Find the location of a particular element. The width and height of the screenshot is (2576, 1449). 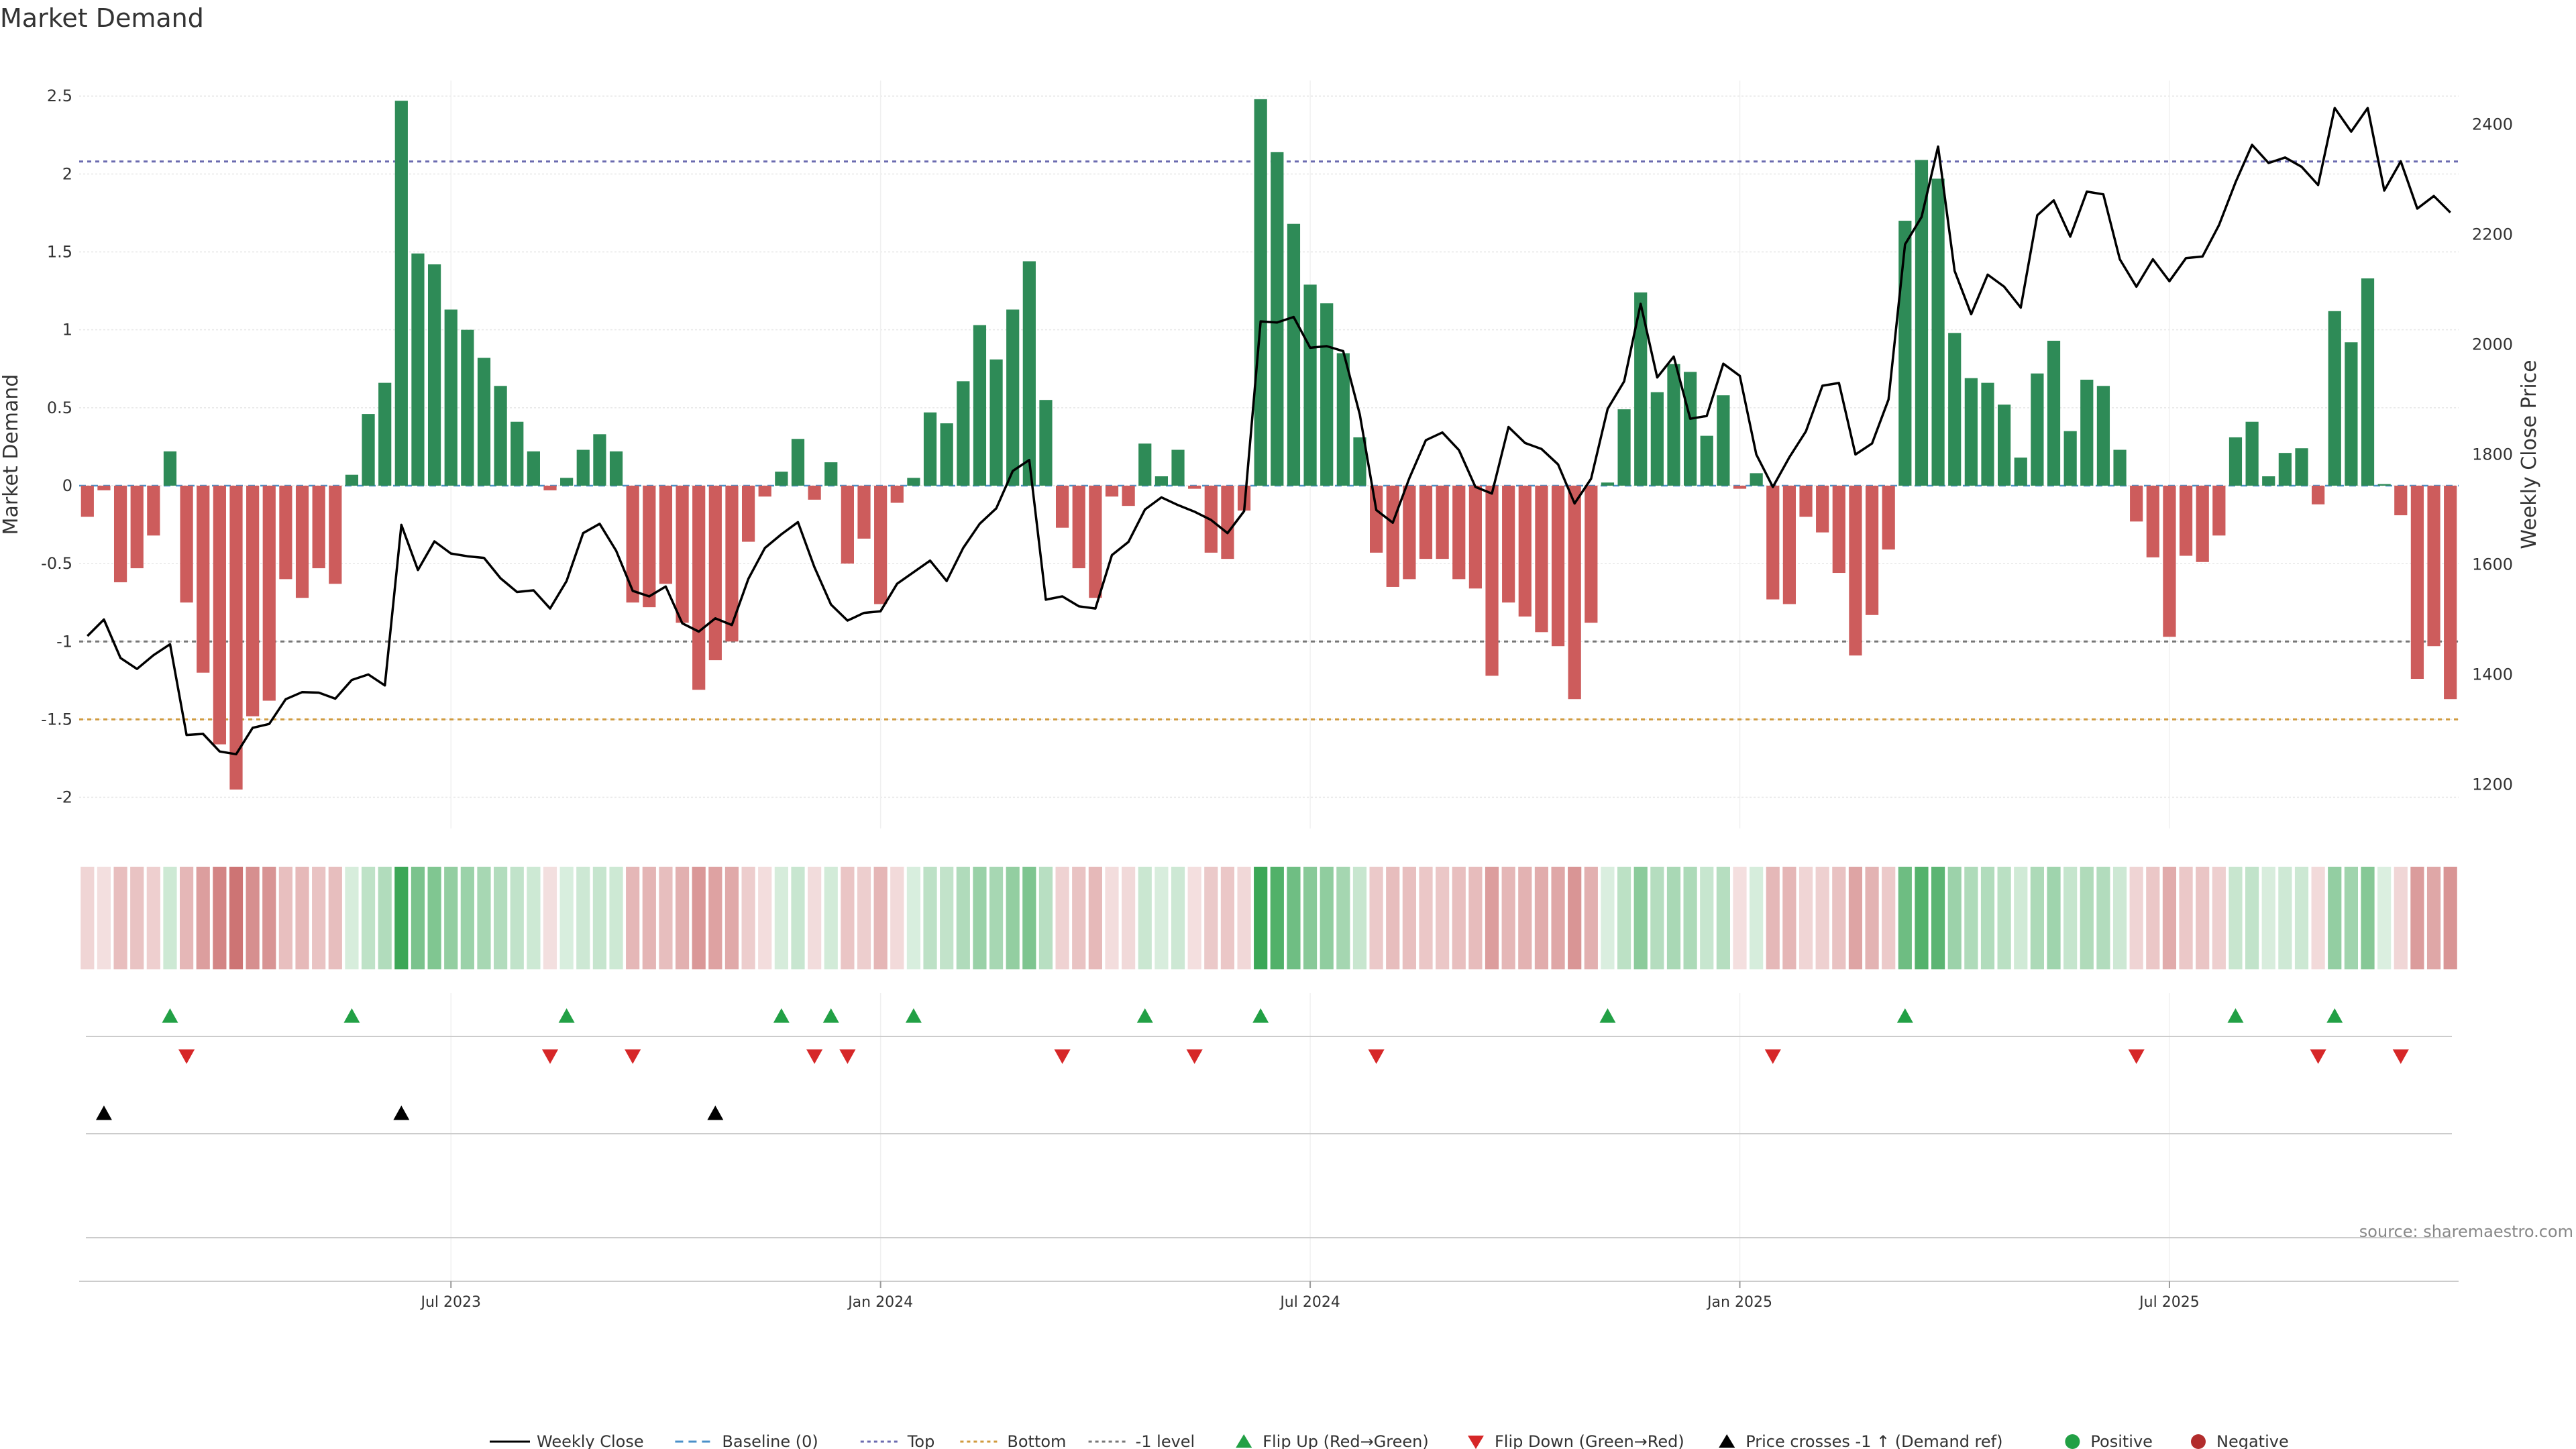

x-tick-label: Jan 2025 is located at coordinates (1739, 1302).